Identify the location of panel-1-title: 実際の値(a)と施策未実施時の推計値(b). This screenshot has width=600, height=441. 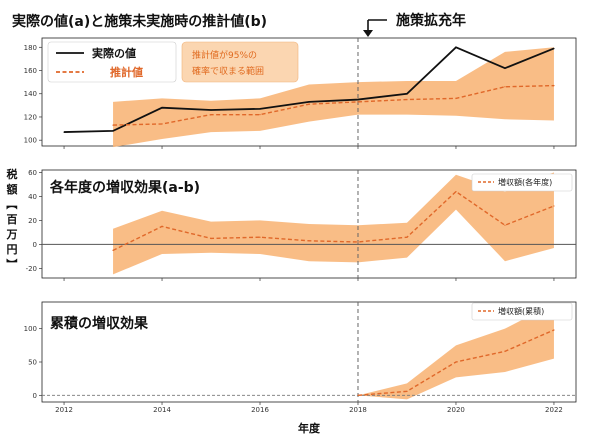
(139, 21).